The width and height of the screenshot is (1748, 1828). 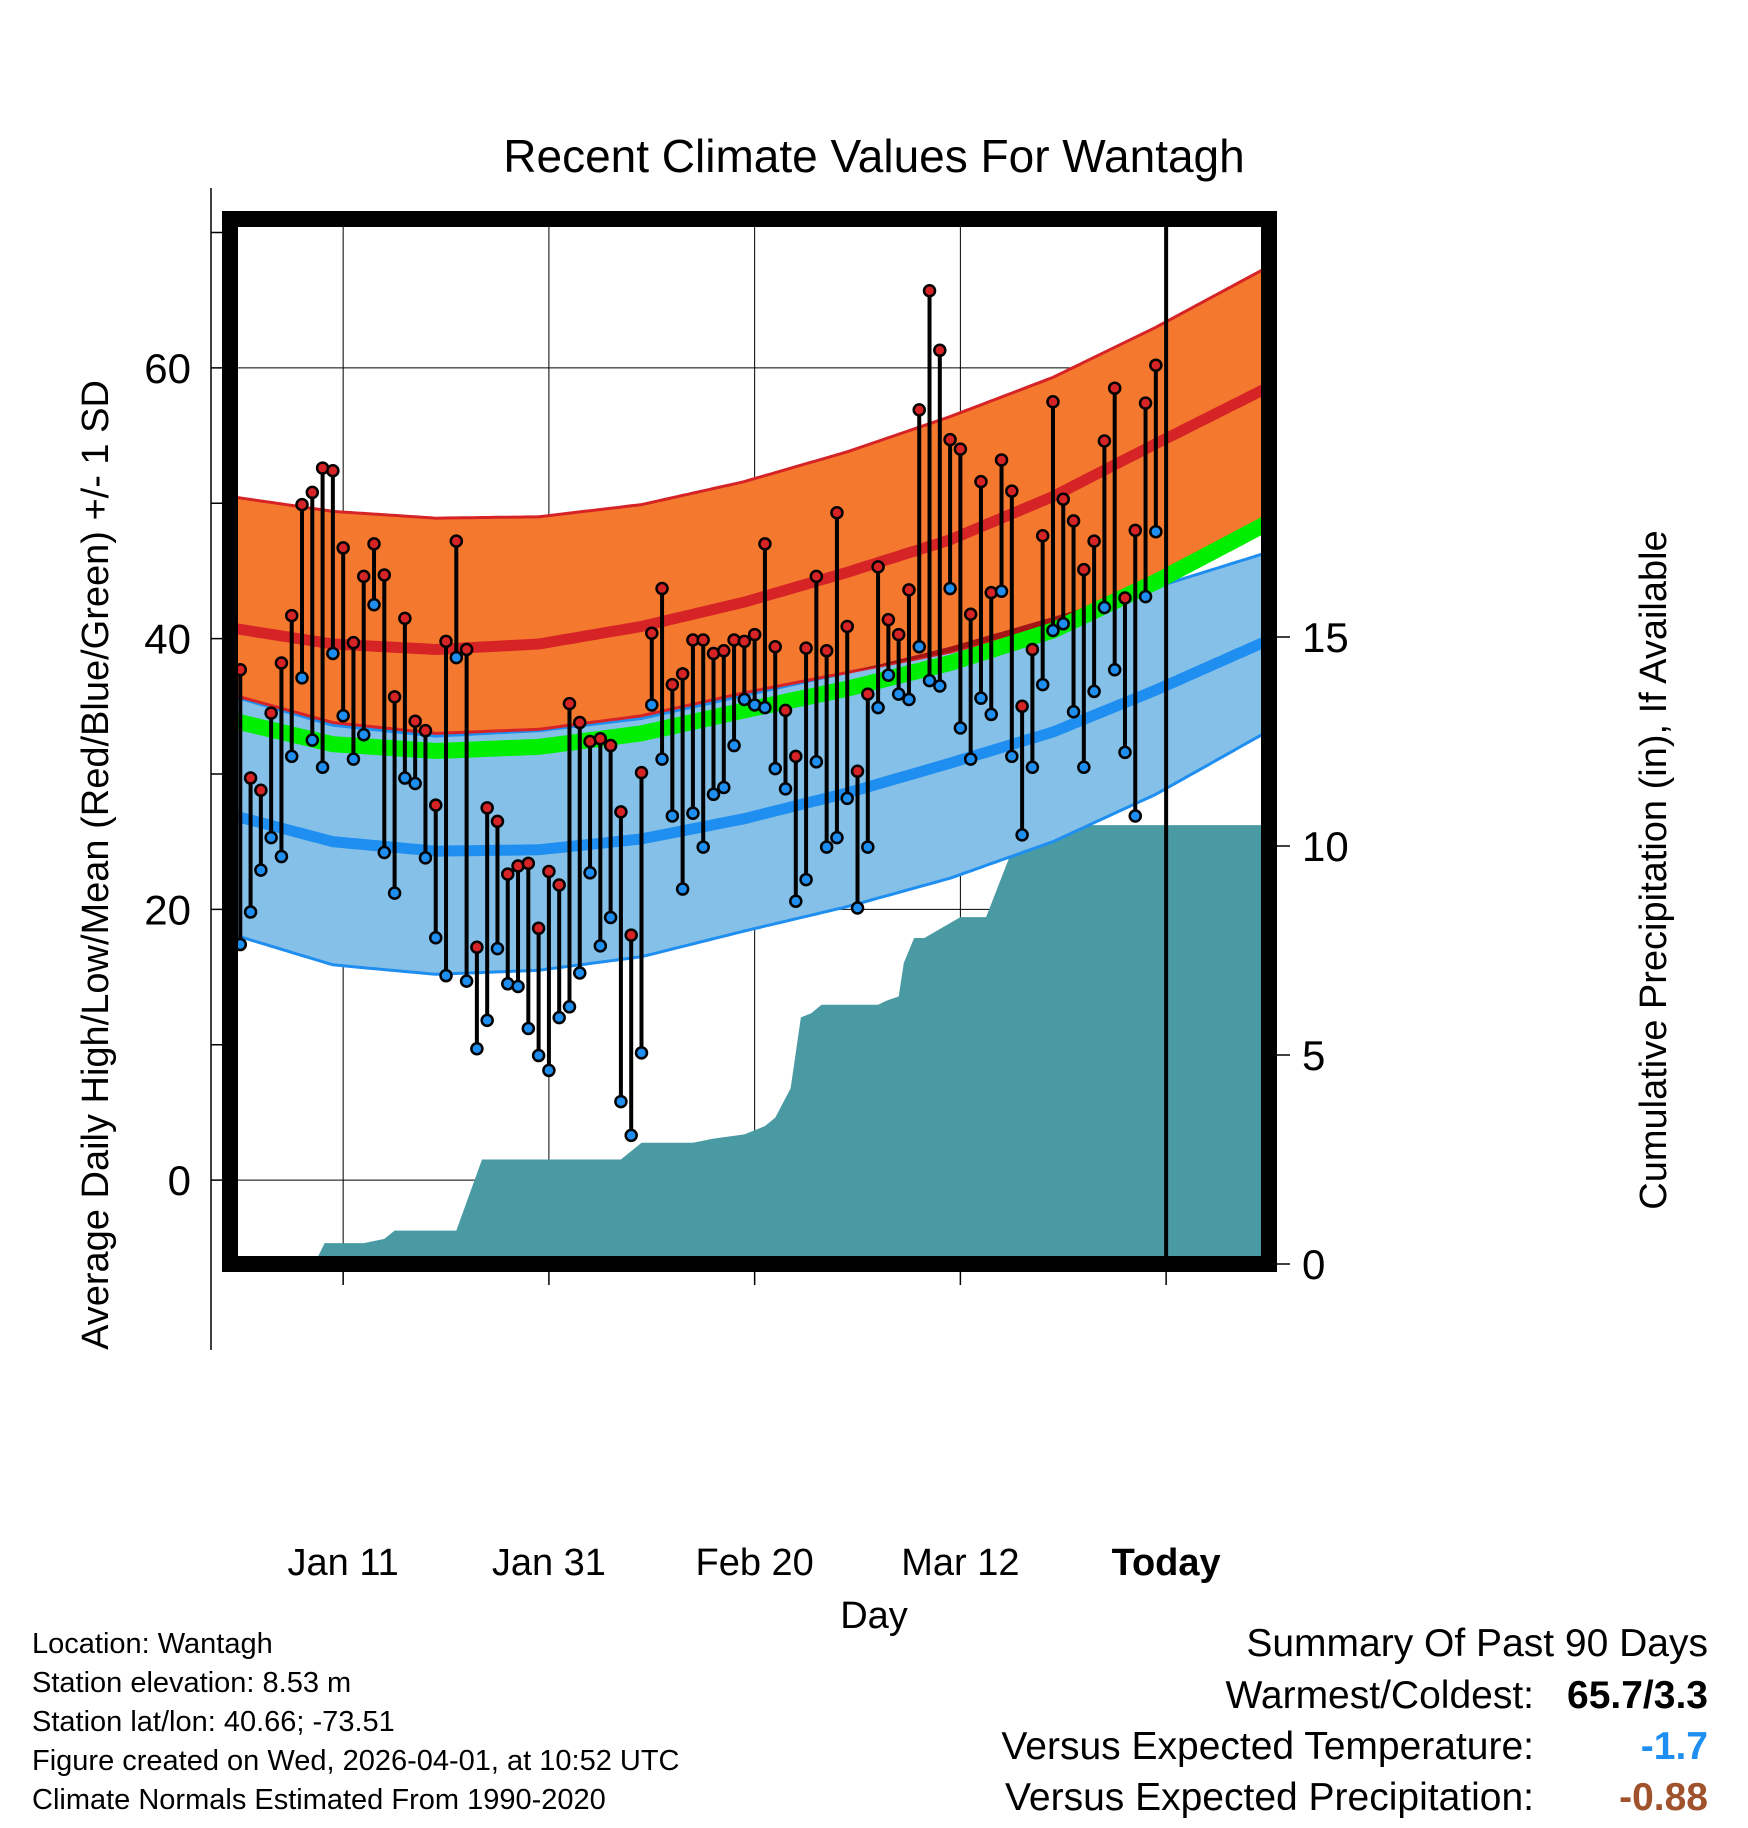 What do you see at coordinates (749, 392) in the screenshot?
I see `high-sd-band-upper-edge` at bounding box center [749, 392].